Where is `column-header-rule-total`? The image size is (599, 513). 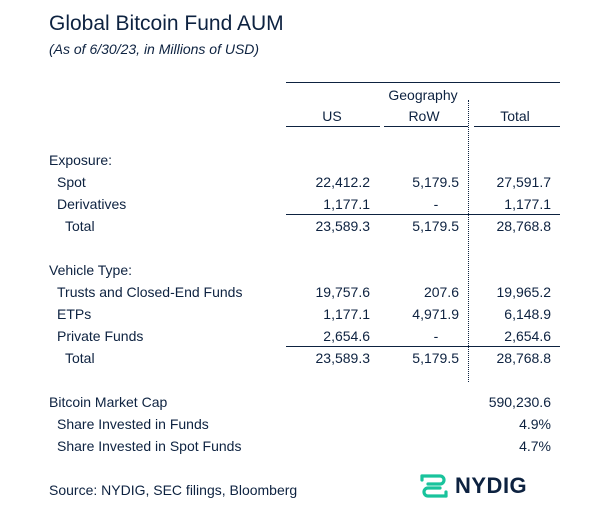 column-header-rule-total is located at coordinates (517, 126).